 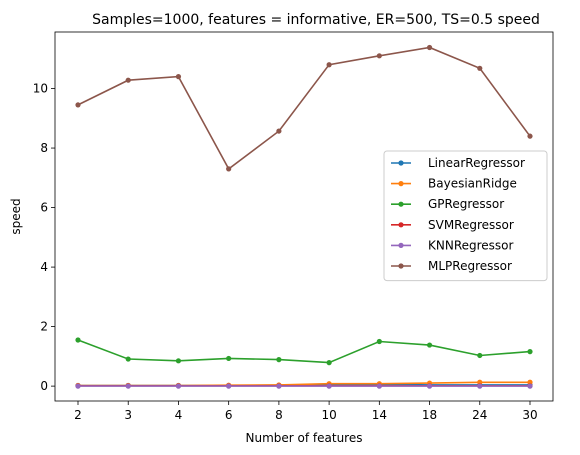 I want to click on x-tick-label: 10, so click(x=328, y=415).